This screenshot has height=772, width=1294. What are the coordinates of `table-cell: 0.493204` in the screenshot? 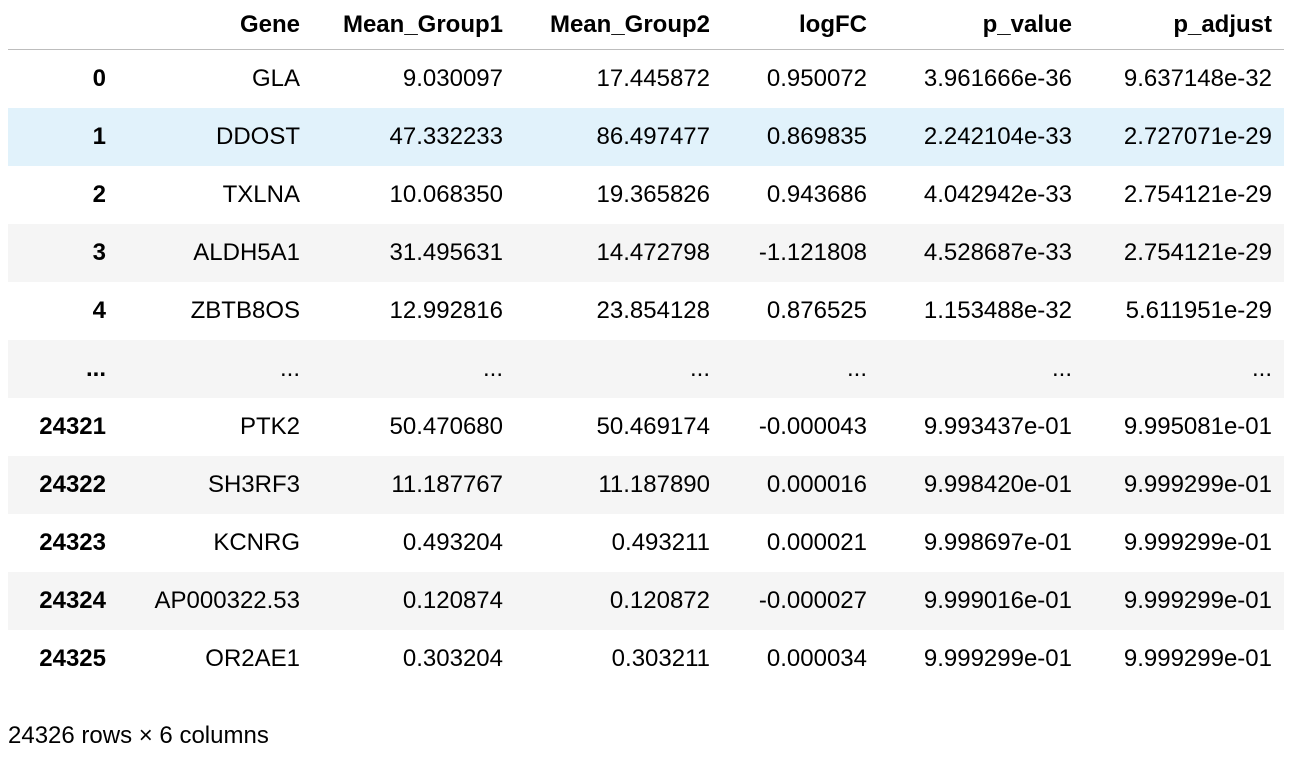 It's located at (452, 542).